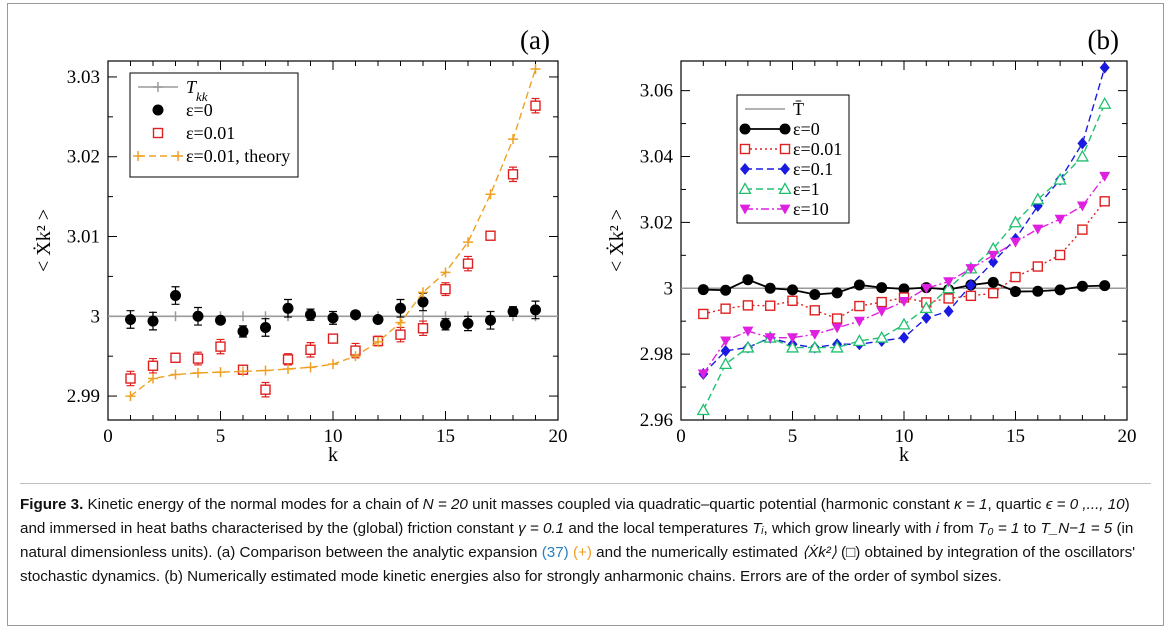  What do you see at coordinates (585, 483) in the screenshot?
I see `caption-divider` at bounding box center [585, 483].